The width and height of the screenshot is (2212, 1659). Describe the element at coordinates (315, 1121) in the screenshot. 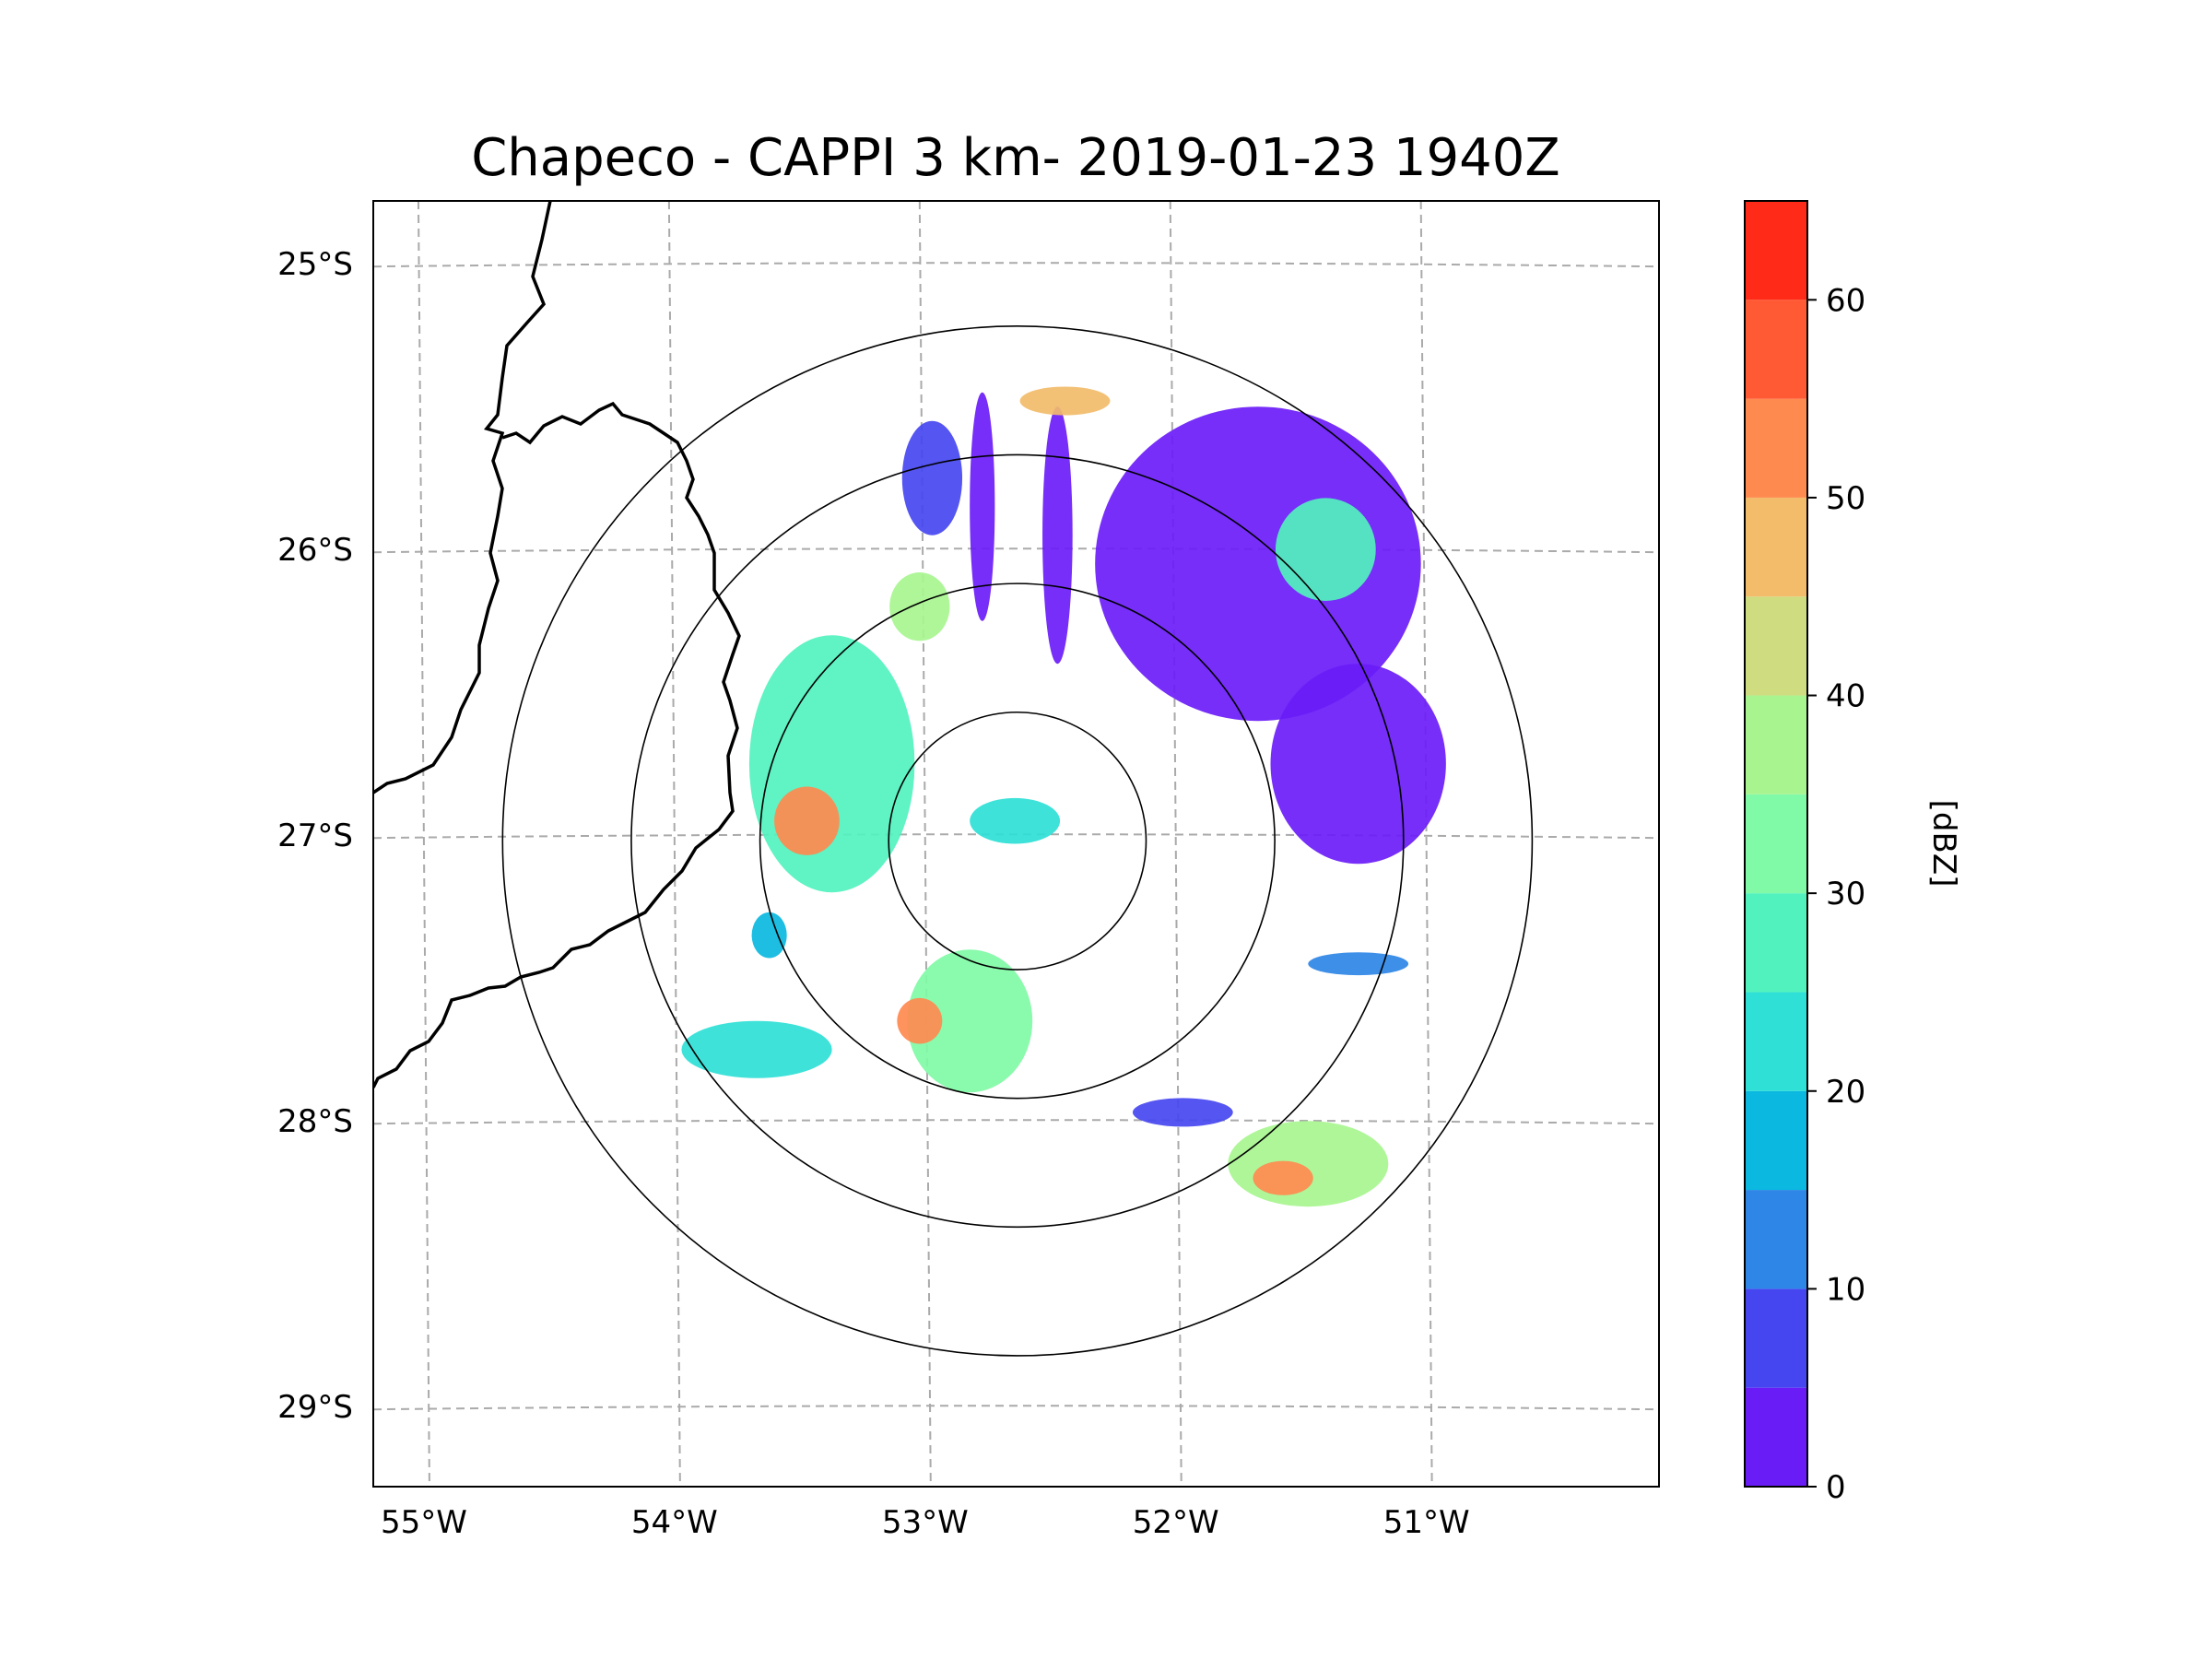

I see `lat-tick-label: 28°S` at that location.